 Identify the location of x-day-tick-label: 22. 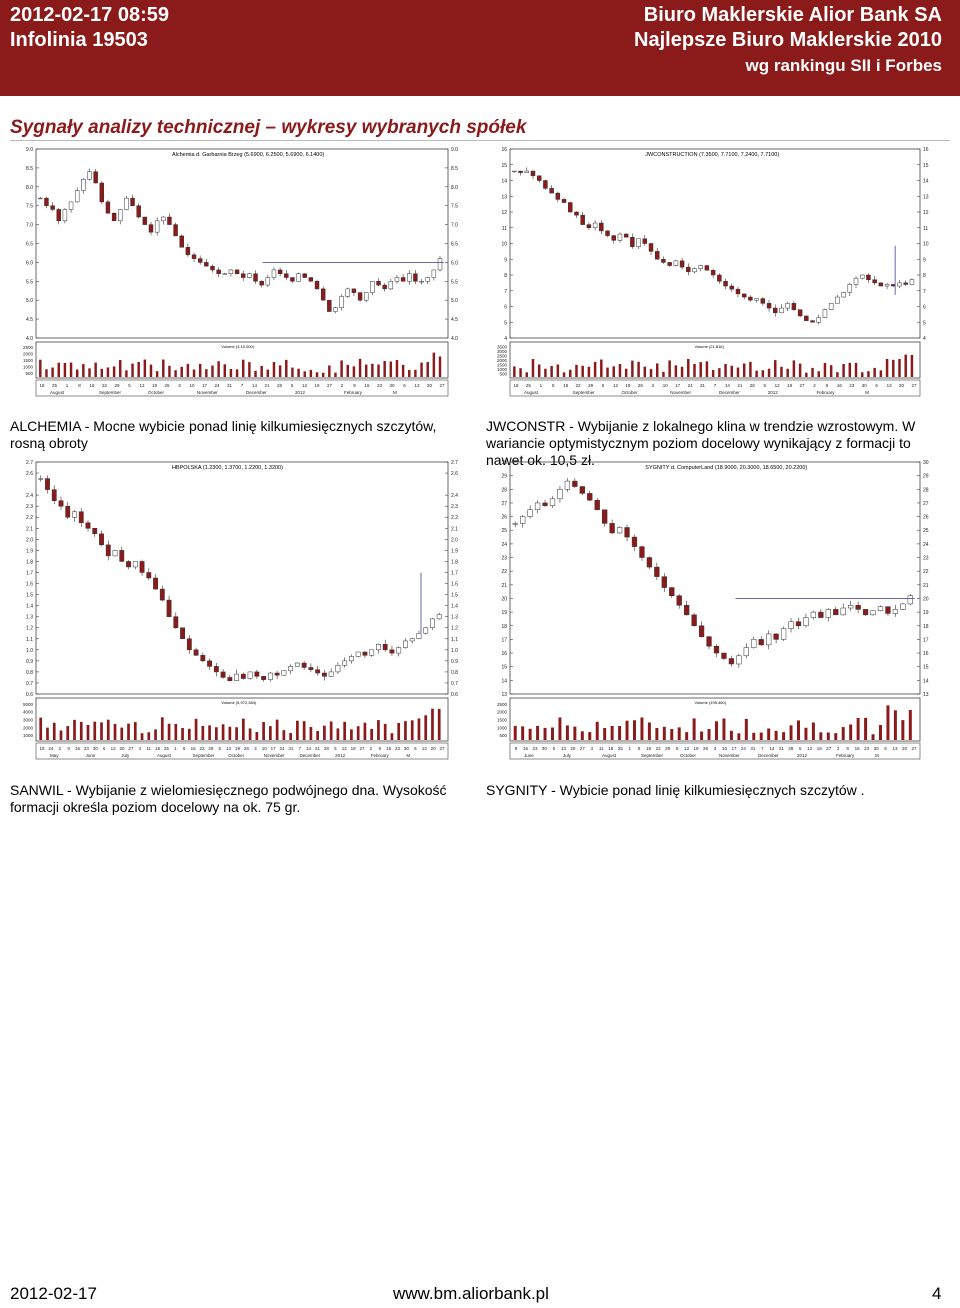
(202, 748).